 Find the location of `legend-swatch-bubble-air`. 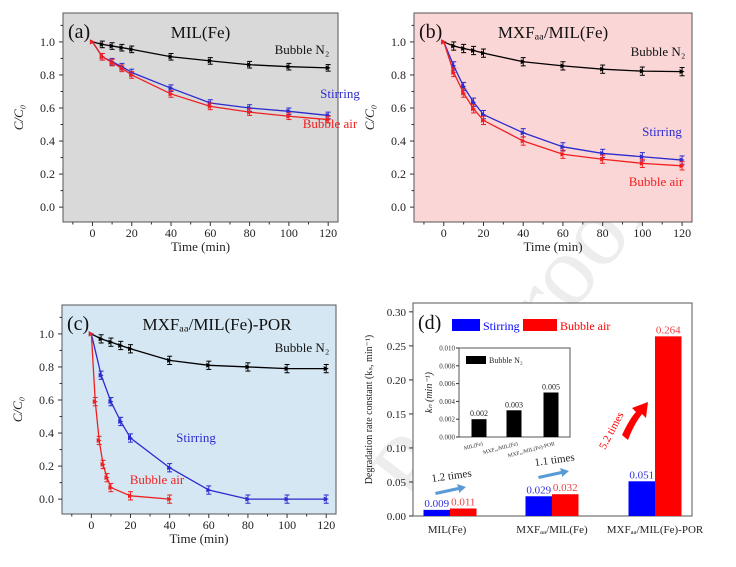

legend-swatch-bubble-air is located at coordinates (540, 325).